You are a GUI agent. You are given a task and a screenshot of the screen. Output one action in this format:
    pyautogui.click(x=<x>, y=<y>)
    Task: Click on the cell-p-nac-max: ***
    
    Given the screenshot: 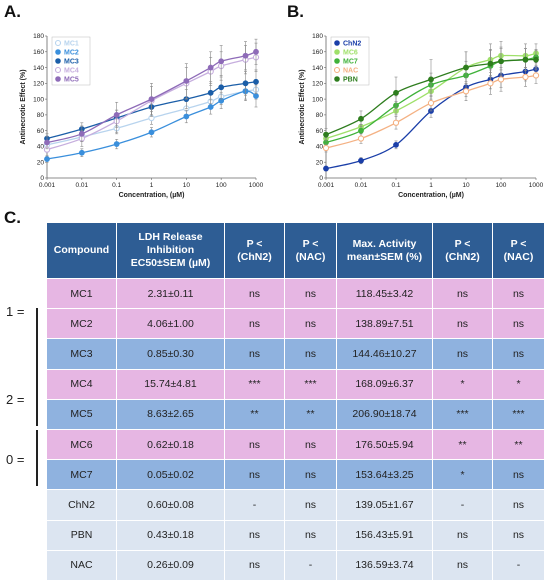 What is the action you would take?
    pyautogui.click(x=518, y=414)
    